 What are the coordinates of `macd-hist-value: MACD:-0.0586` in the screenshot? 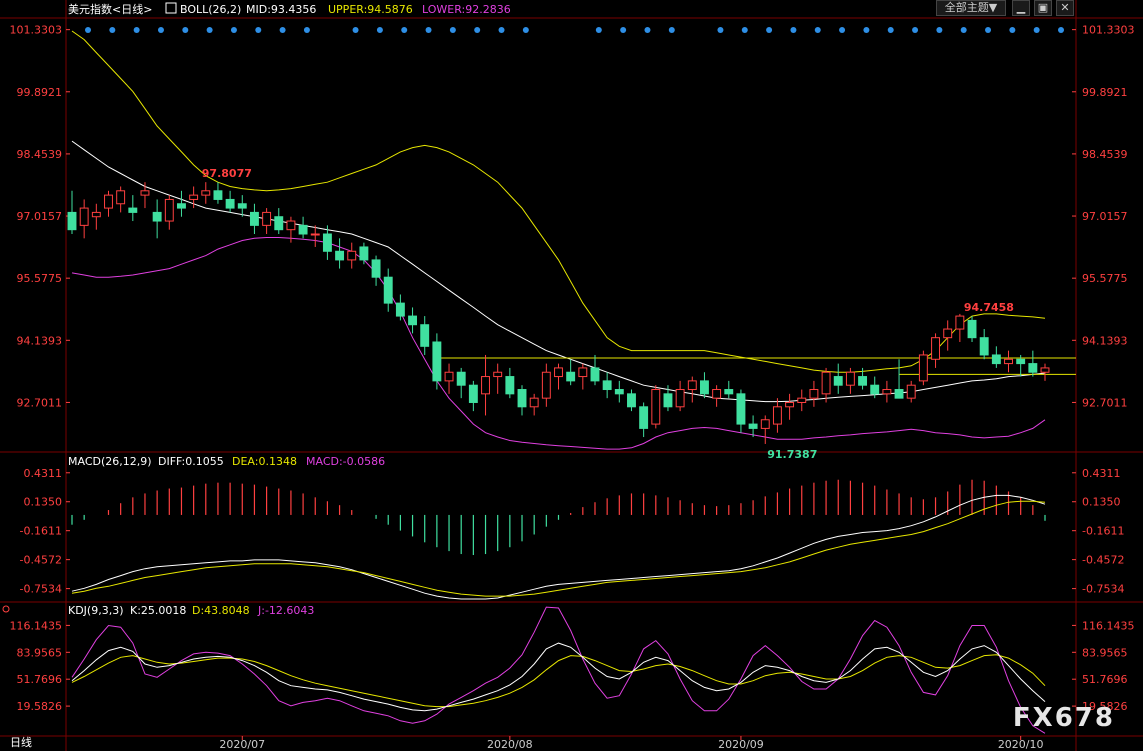 It's located at (345, 461).